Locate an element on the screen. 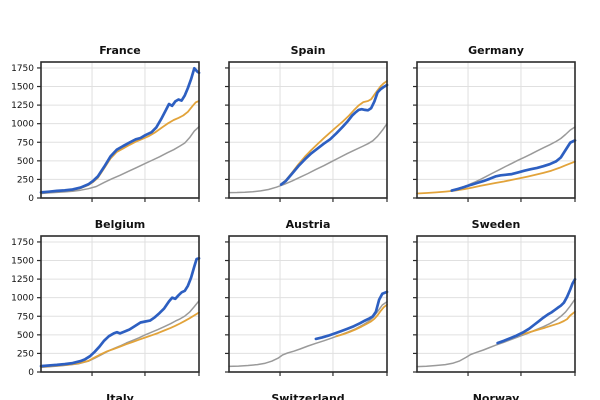 This screenshot has height=400, width=600. subplot-sweden: Sweden is located at coordinates (495, 297).